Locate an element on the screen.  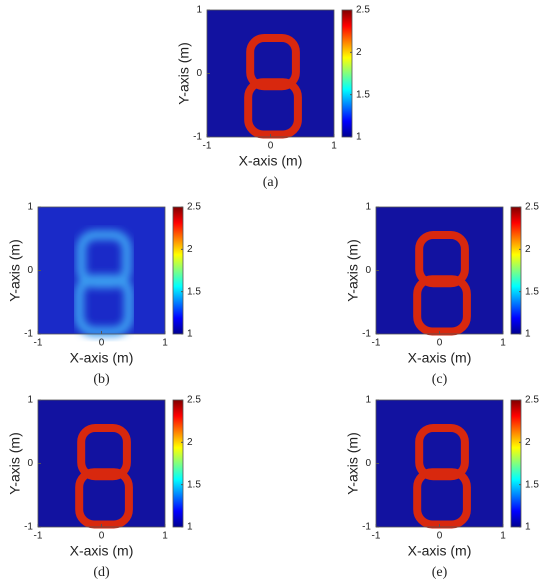
panel: -1 0 1 -1 0 1 X-axis (m) Y-axis (m) (a) 1 1.5 2 2.5 is located at coordinates (273, 98).